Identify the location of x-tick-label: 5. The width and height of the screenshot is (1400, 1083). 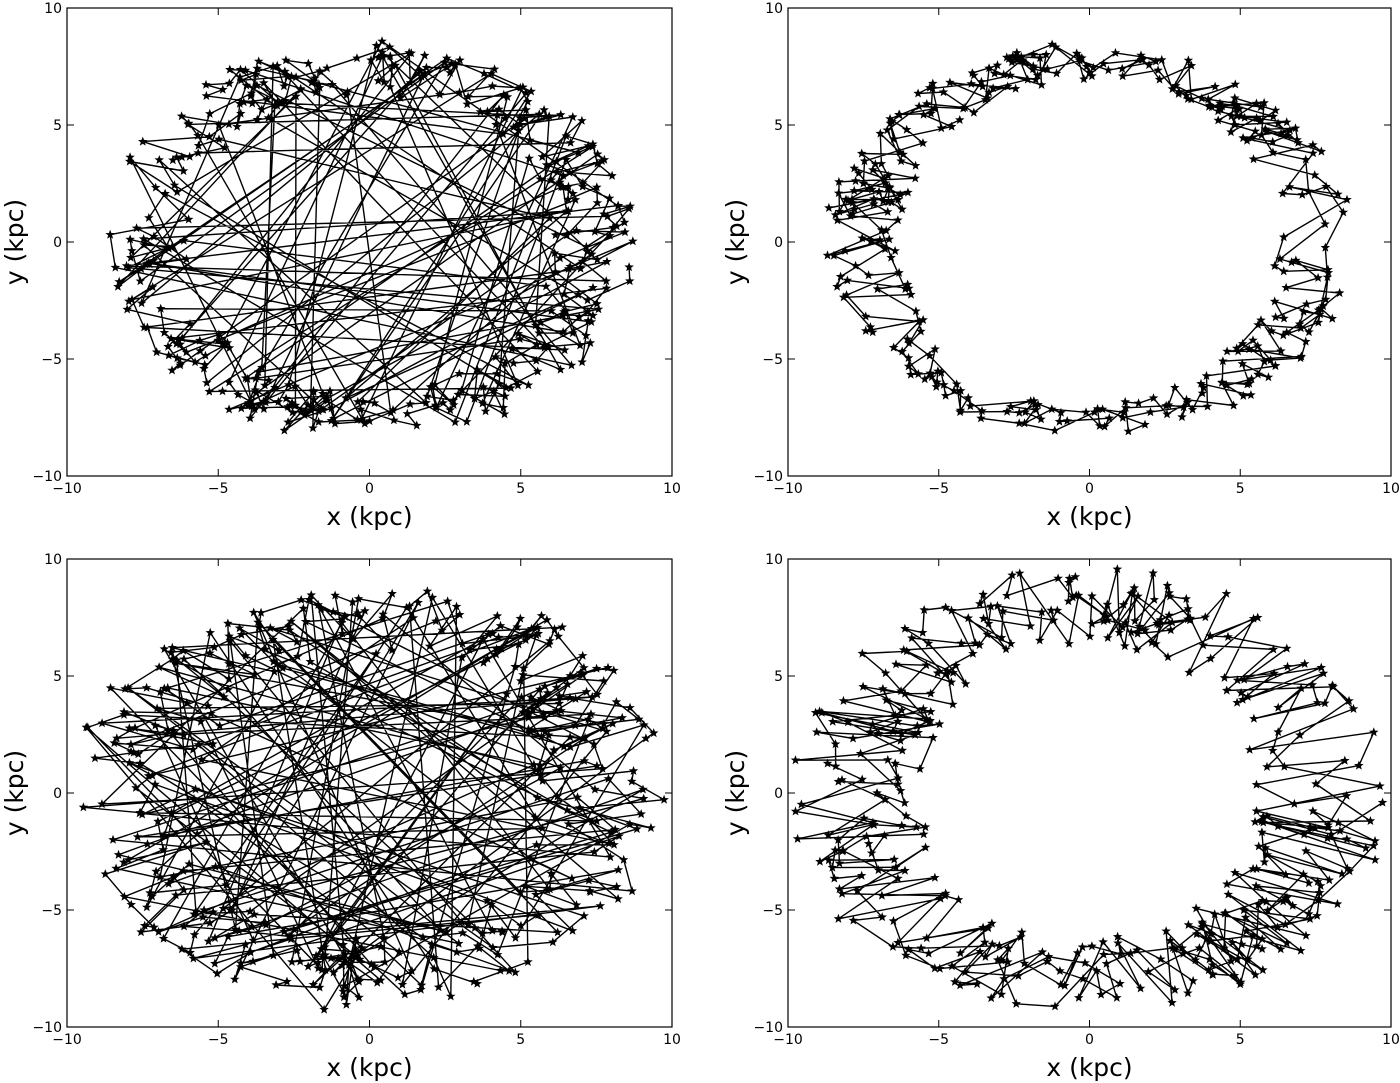
(1240, 1040).